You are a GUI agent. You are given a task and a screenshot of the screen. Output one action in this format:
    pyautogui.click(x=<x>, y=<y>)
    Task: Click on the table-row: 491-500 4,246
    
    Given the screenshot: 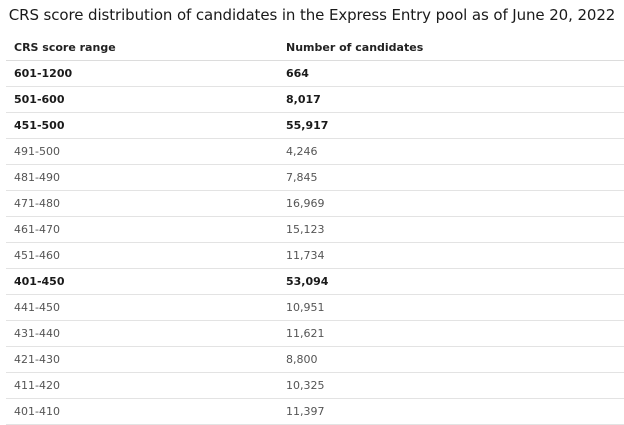 What is the action you would take?
    pyautogui.click(x=315, y=151)
    